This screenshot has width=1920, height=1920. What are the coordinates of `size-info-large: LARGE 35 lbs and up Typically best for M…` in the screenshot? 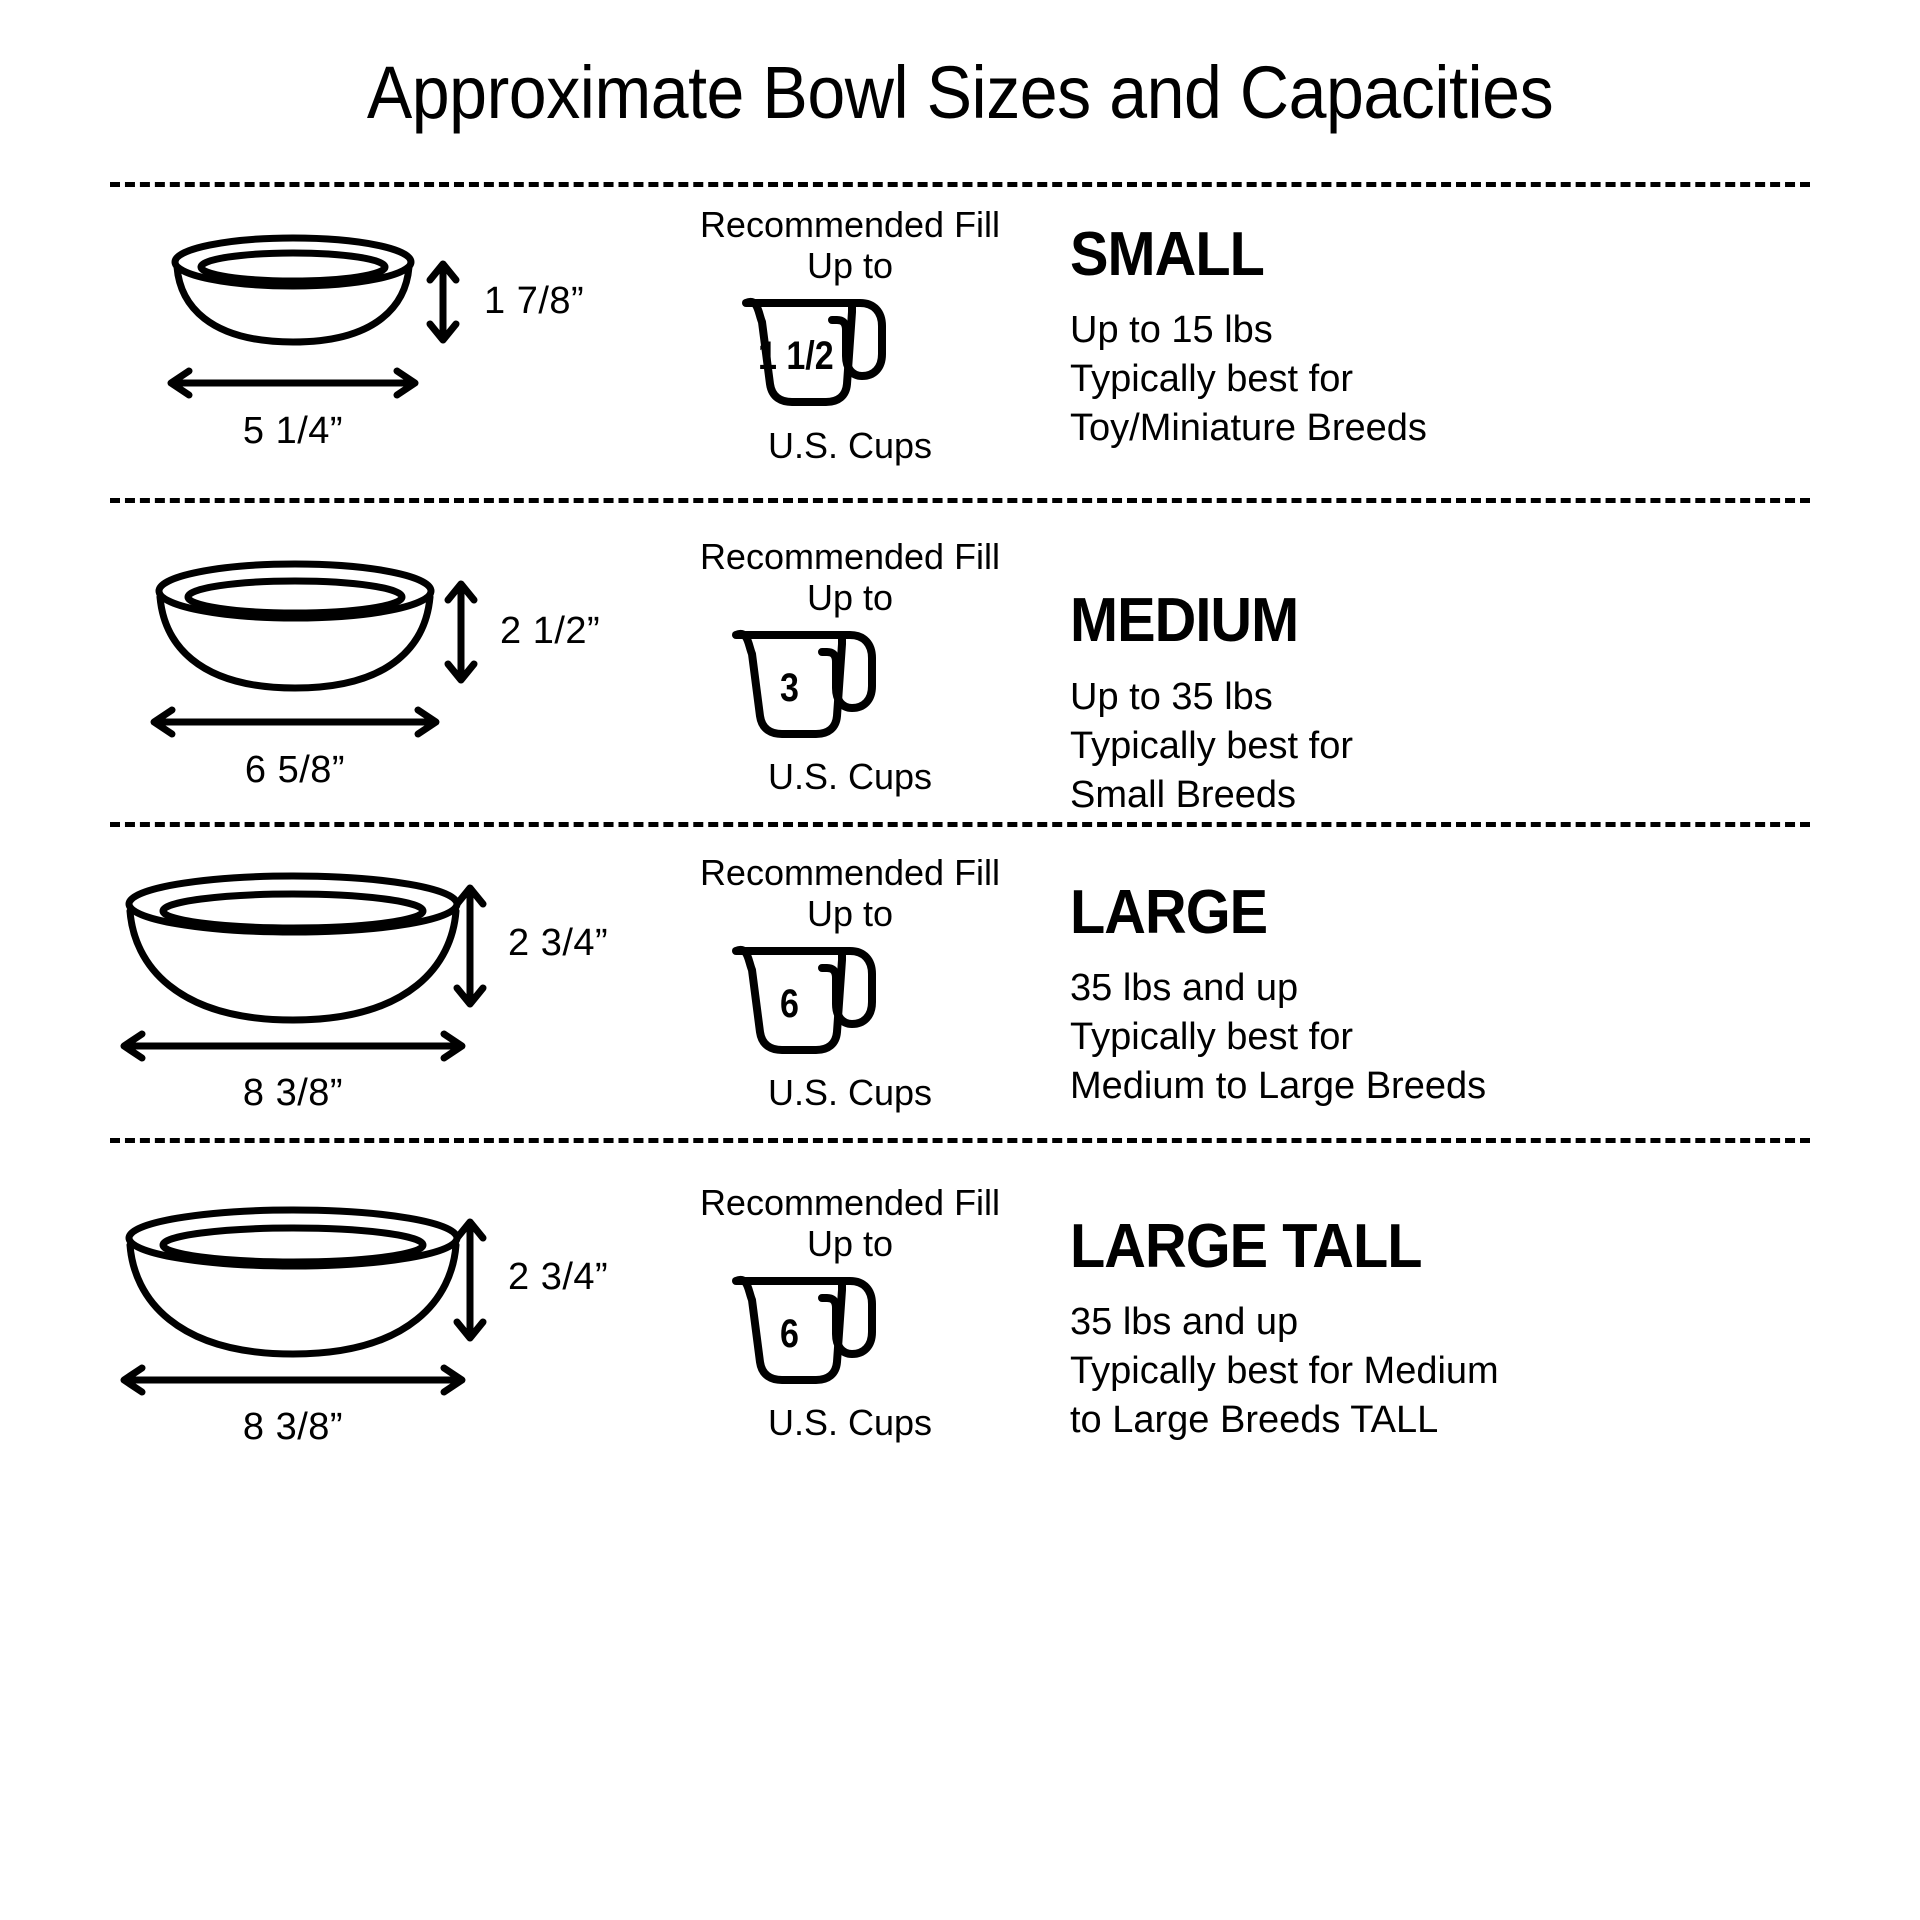 It's located at (1495, 980).